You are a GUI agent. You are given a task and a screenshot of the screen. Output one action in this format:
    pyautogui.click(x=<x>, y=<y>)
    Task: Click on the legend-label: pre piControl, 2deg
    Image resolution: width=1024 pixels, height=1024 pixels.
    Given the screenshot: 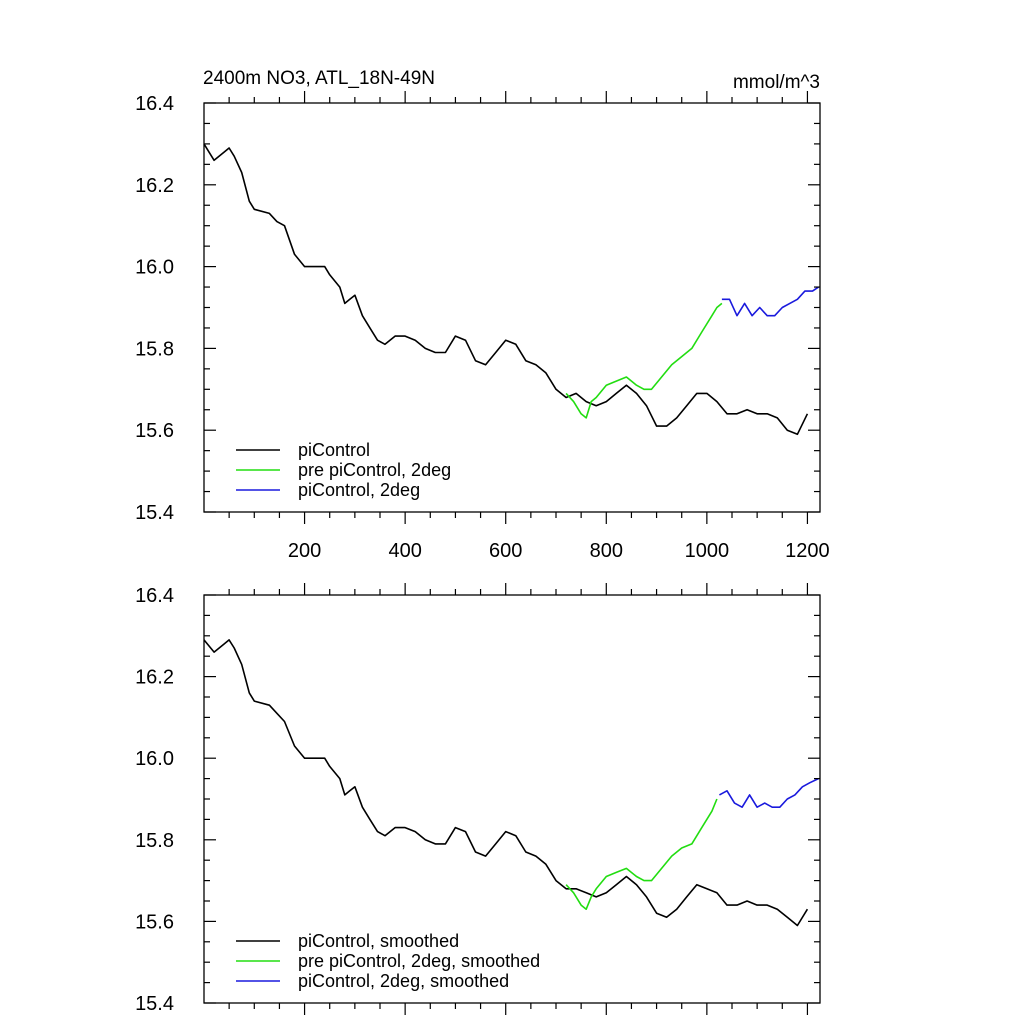 What is the action you would take?
    pyautogui.click(x=374, y=470)
    